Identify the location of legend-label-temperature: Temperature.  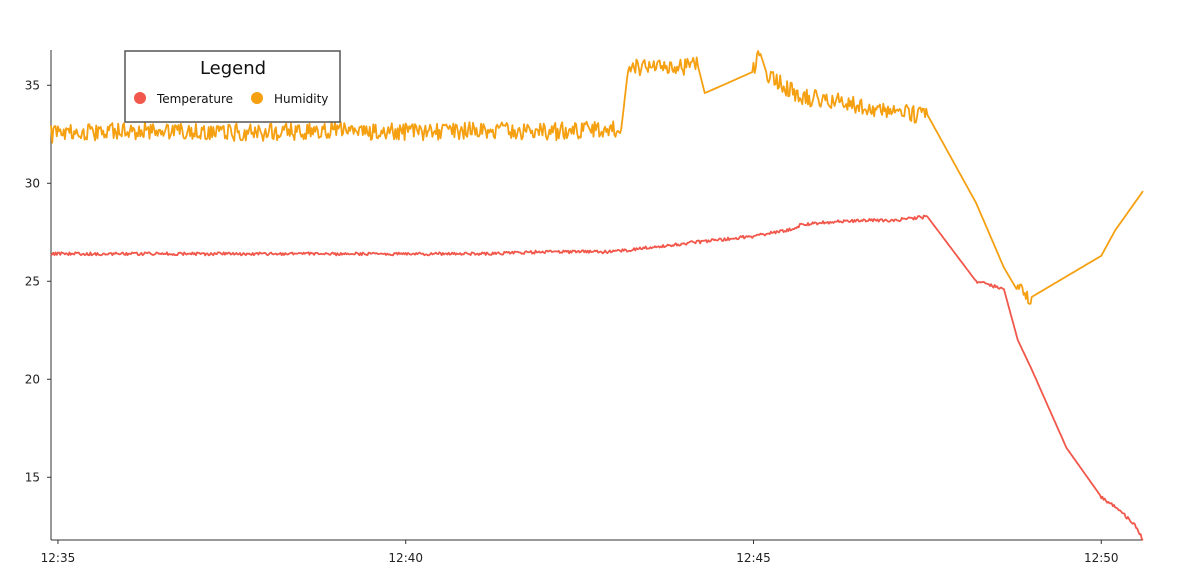
(194, 99).